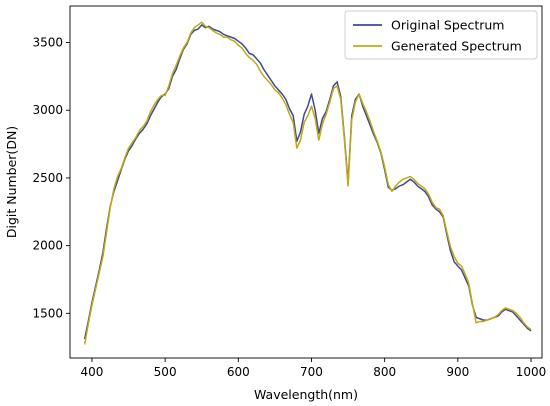 The width and height of the screenshot is (550, 406). I want to click on legend-label-original: Original Spectrum, so click(447, 25).